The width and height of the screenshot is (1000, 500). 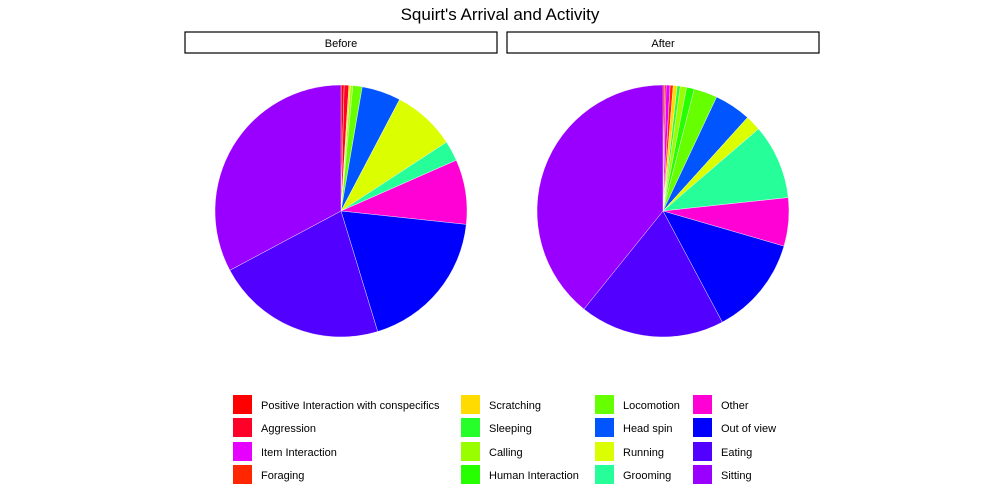 What do you see at coordinates (736, 476) in the screenshot?
I see `legend-label-sitting: Sitting` at bounding box center [736, 476].